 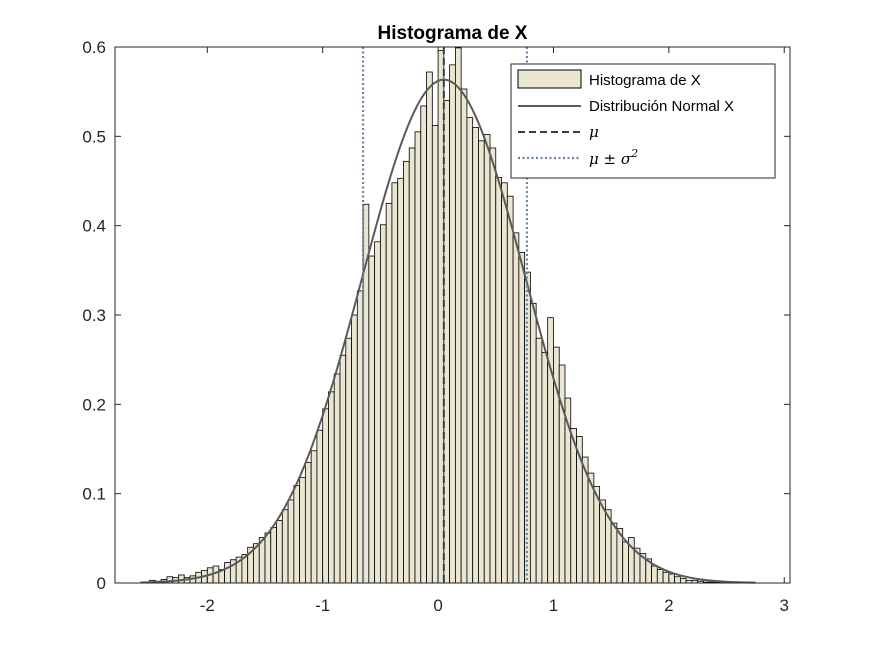 What do you see at coordinates (94, 226) in the screenshot?
I see `y-tick-label: 0.4` at bounding box center [94, 226].